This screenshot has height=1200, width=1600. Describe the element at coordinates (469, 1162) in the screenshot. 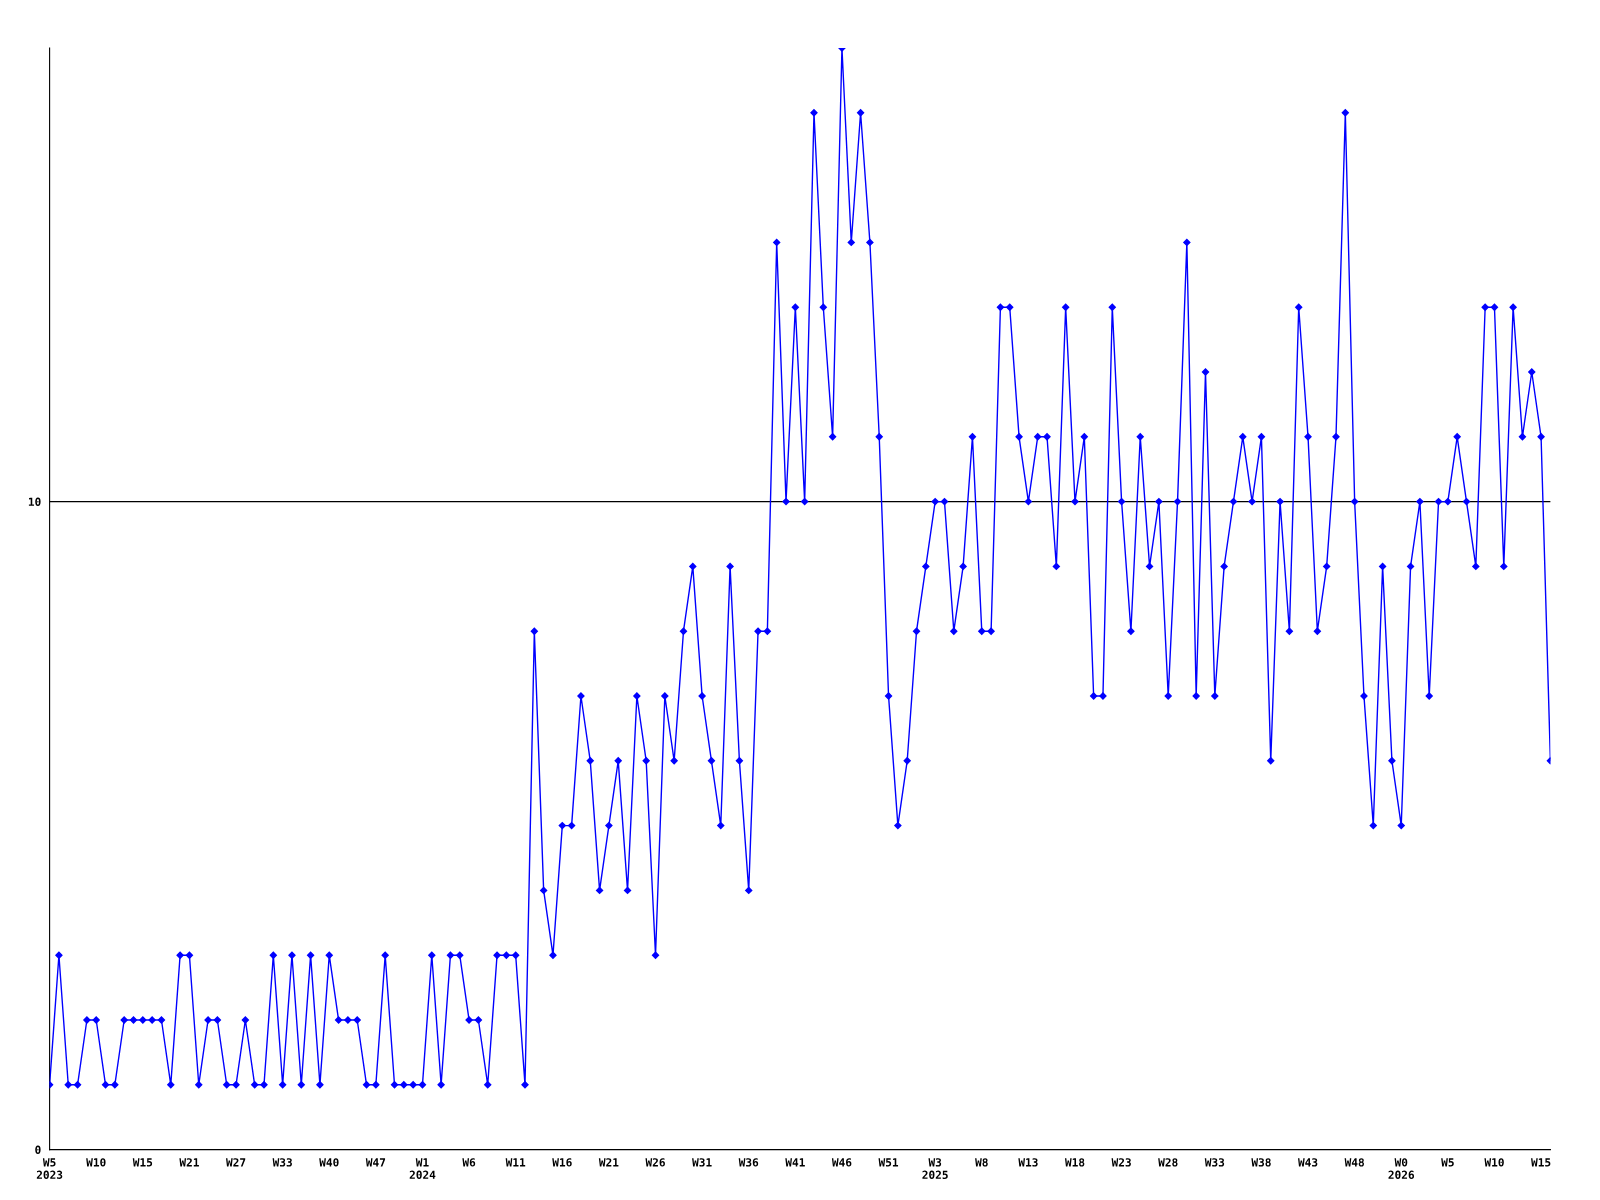

I see `x-tick-label: W6` at that location.